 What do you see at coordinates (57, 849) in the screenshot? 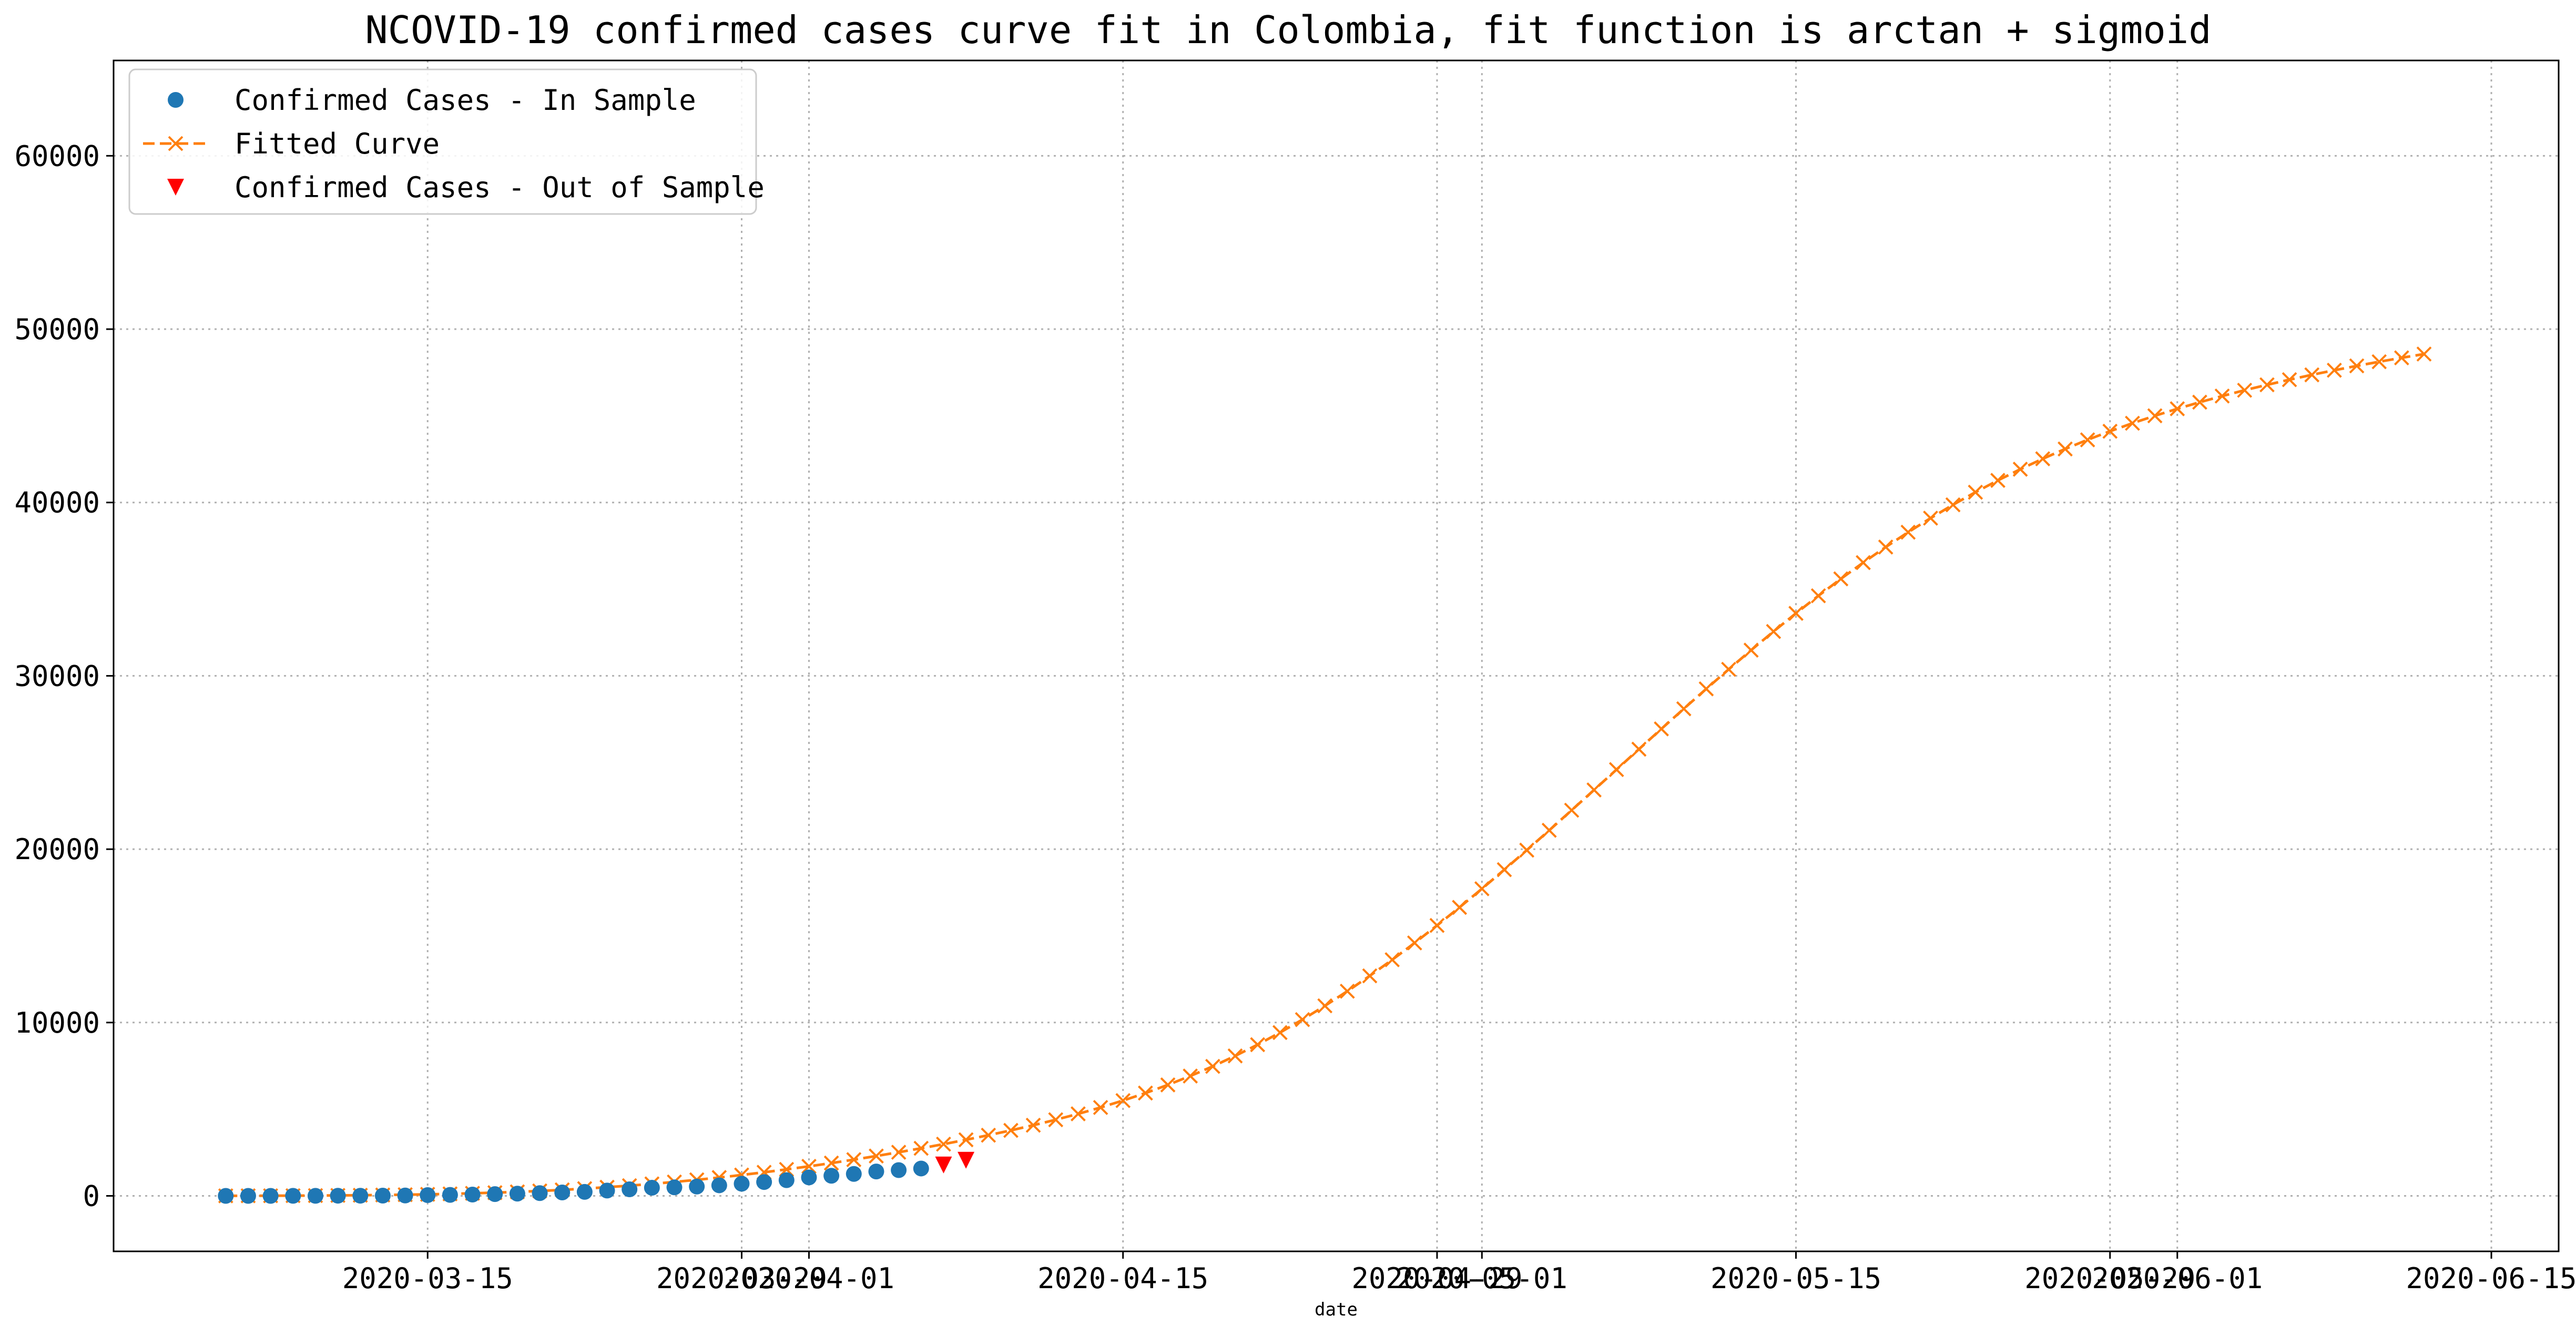
I see `y-tick-label: 20000` at bounding box center [57, 849].